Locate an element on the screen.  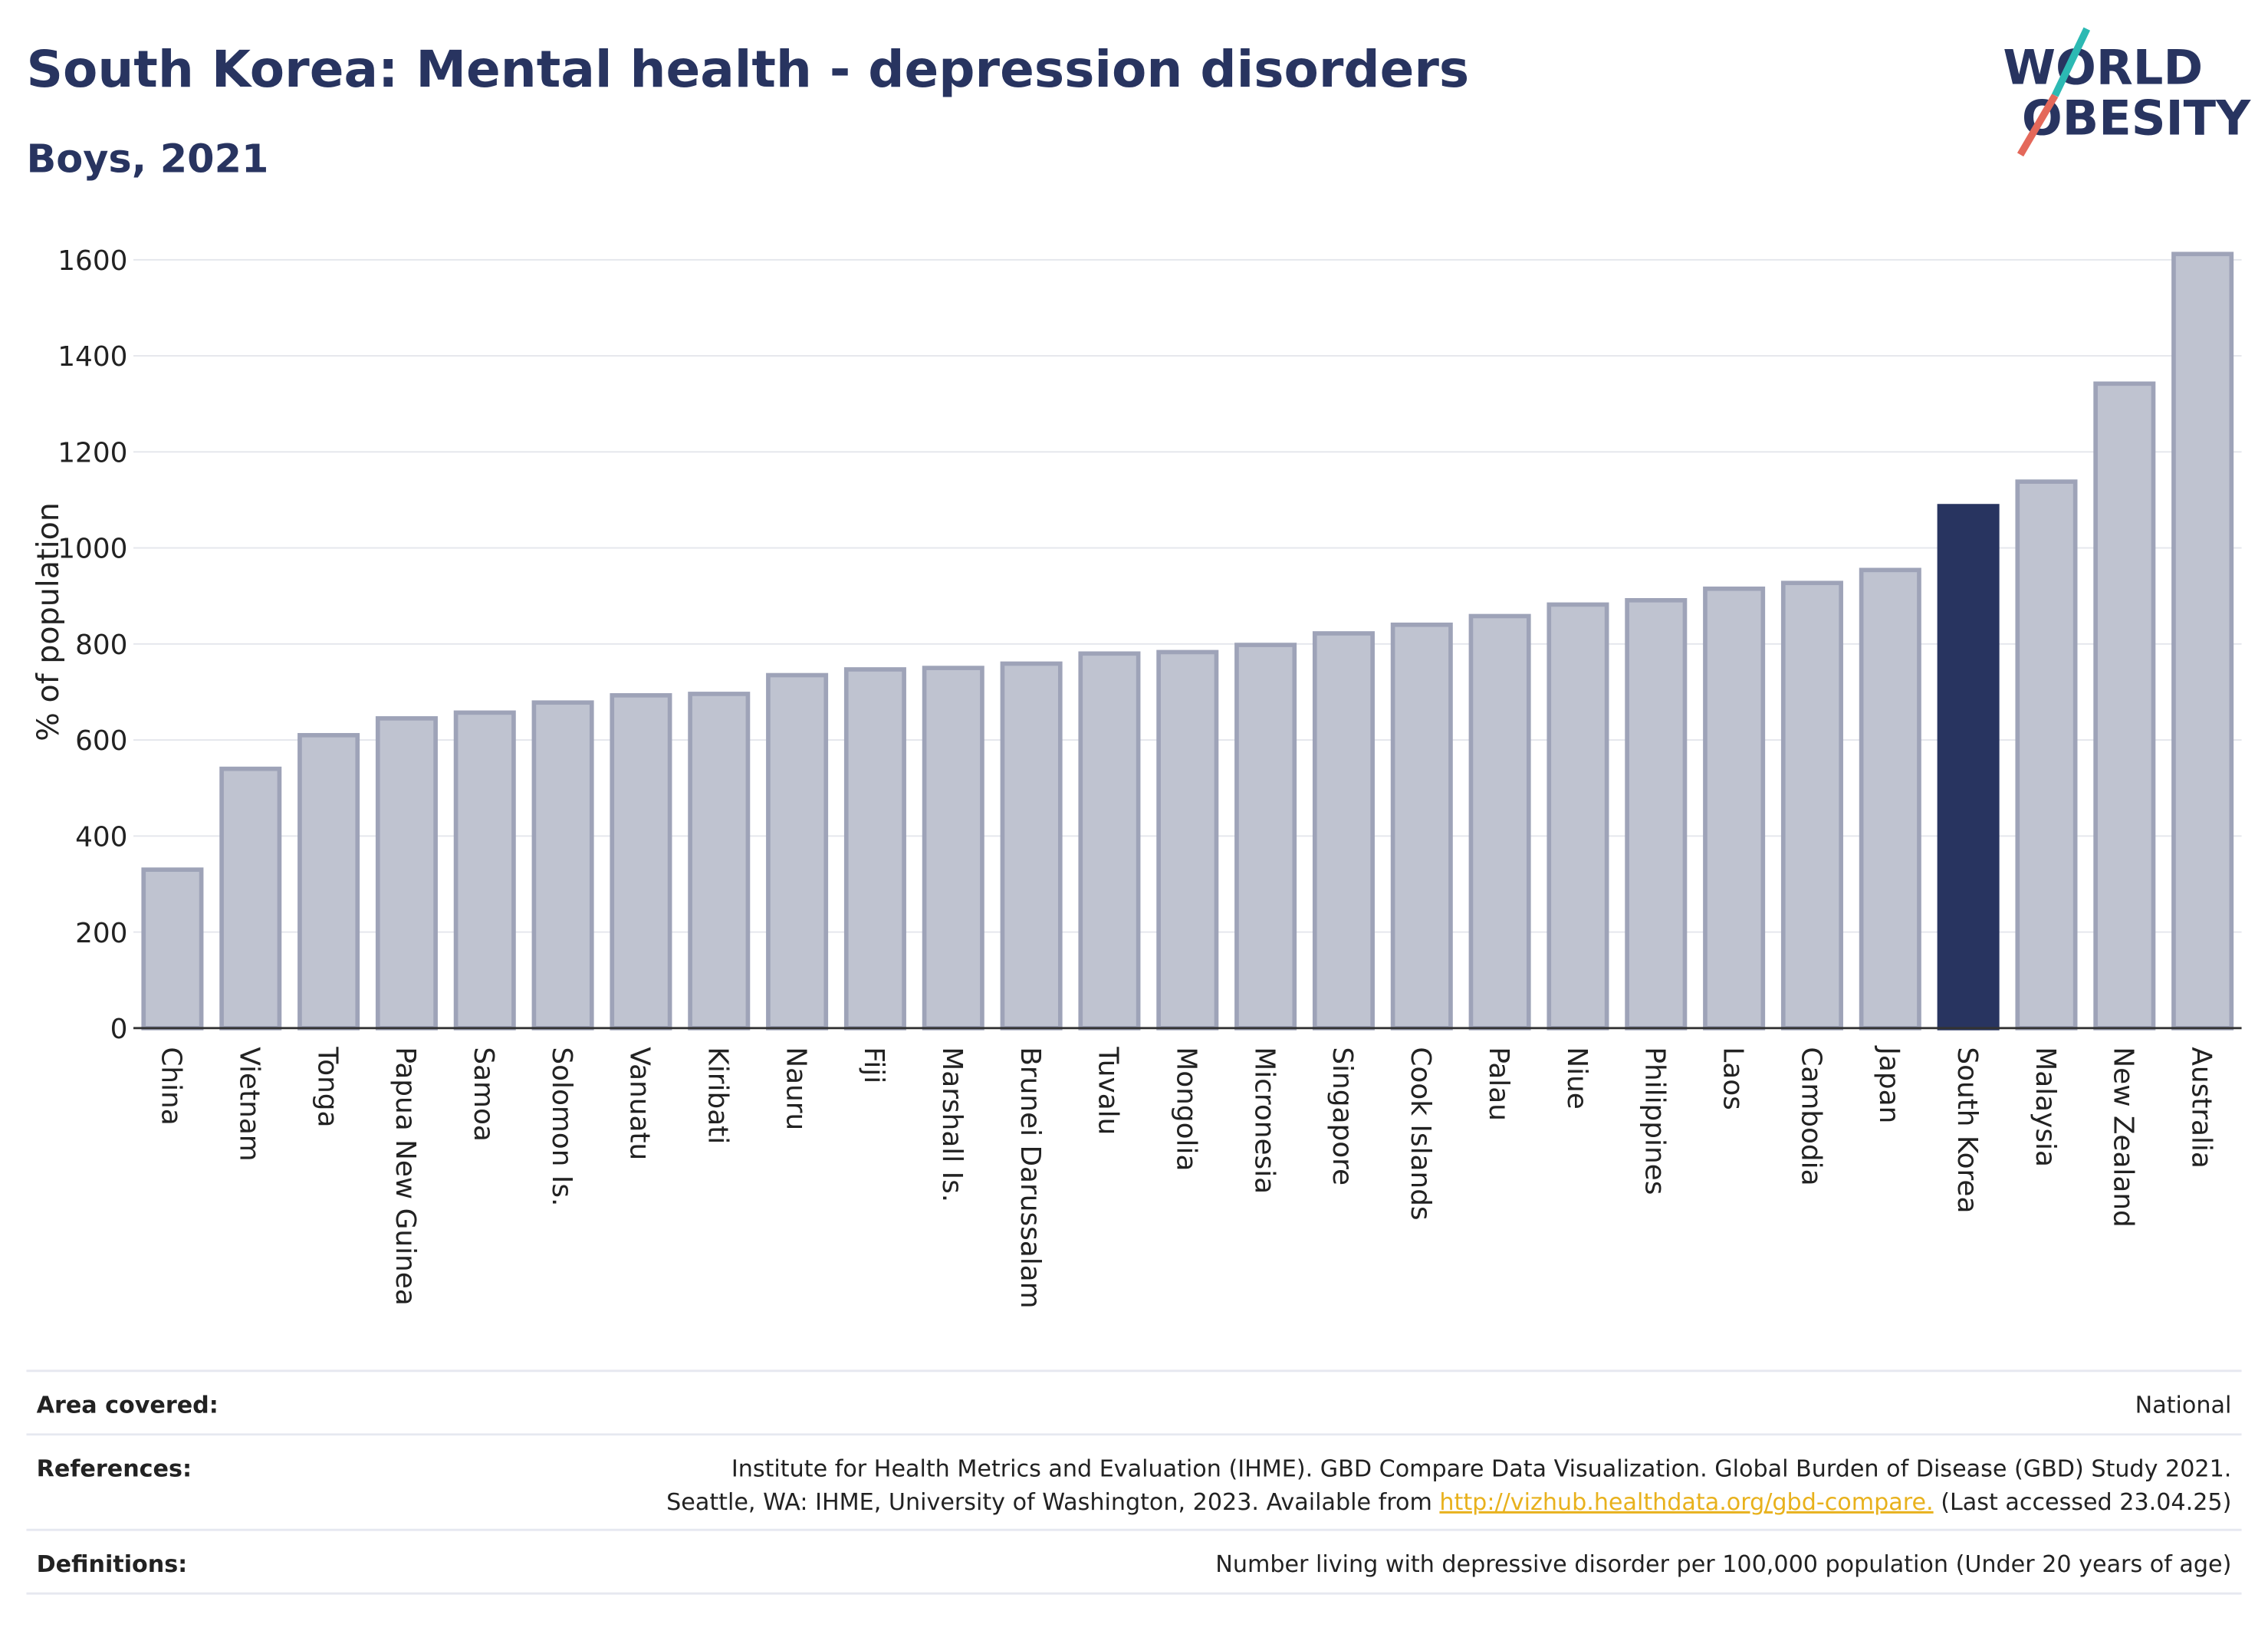
x-tick-label: New Zealand is located at coordinates (2123, 1137).